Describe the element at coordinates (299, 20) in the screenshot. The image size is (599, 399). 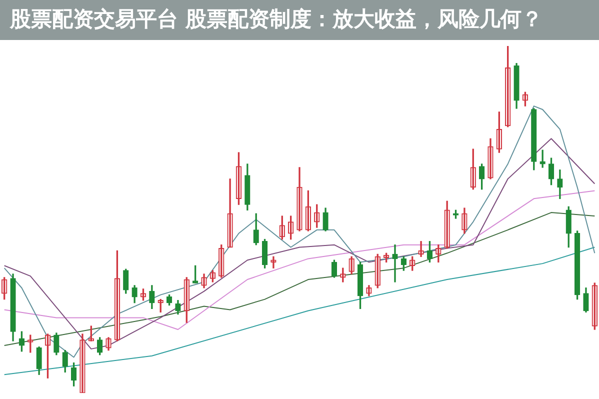
I see `chart-title: 股票配资交易平台 股票配资制度：放大收益，风险几何？` at that location.